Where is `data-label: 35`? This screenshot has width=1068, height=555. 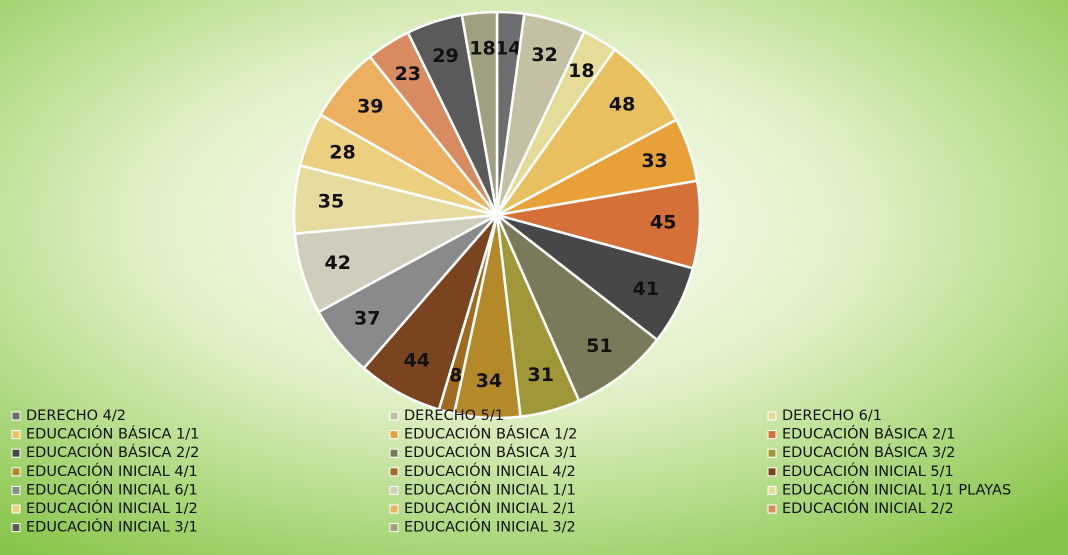
data-label: 35 is located at coordinates (331, 202).